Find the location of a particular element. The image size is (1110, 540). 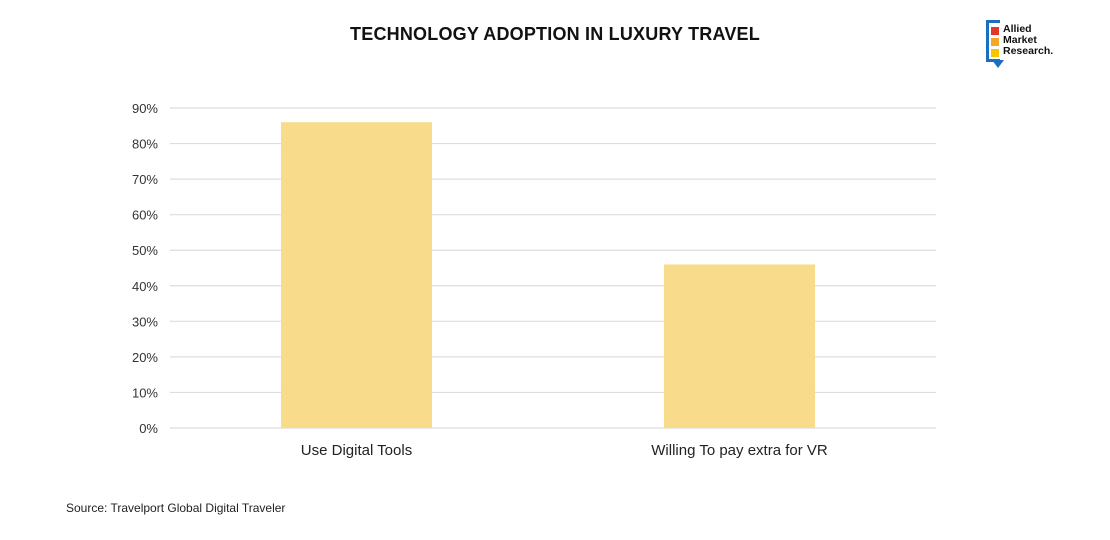

y-tick-label-80: 80% is located at coordinates (145, 144).